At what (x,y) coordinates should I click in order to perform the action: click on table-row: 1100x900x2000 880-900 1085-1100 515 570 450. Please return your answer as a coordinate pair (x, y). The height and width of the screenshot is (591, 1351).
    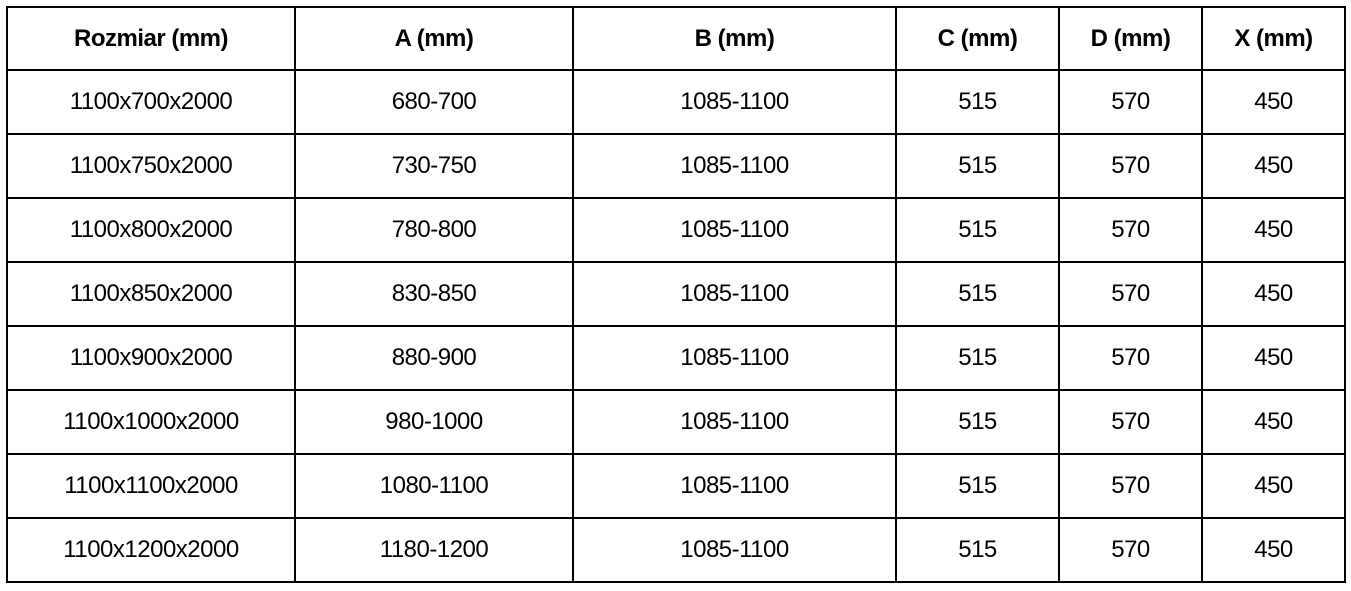
    Looking at the image, I should click on (676, 358).